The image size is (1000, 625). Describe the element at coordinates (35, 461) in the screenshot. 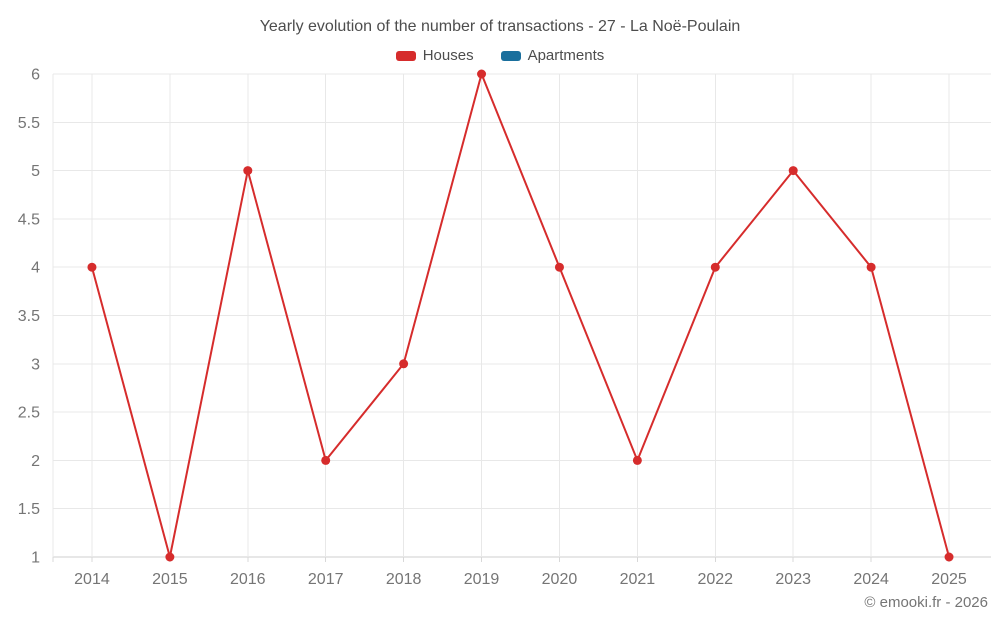

I see `svg-text: 2` at that location.